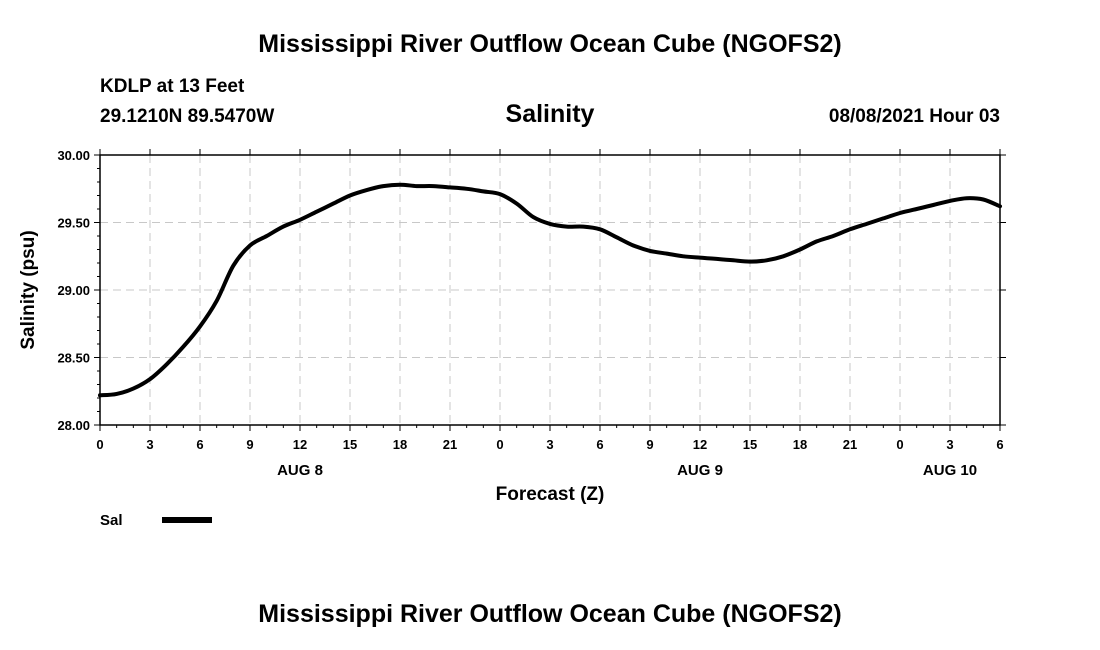 This screenshot has height=650, width=1100. Describe the element at coordinates (550, 114) in the screenshot. I see `variable-title: Salinity` at that location.